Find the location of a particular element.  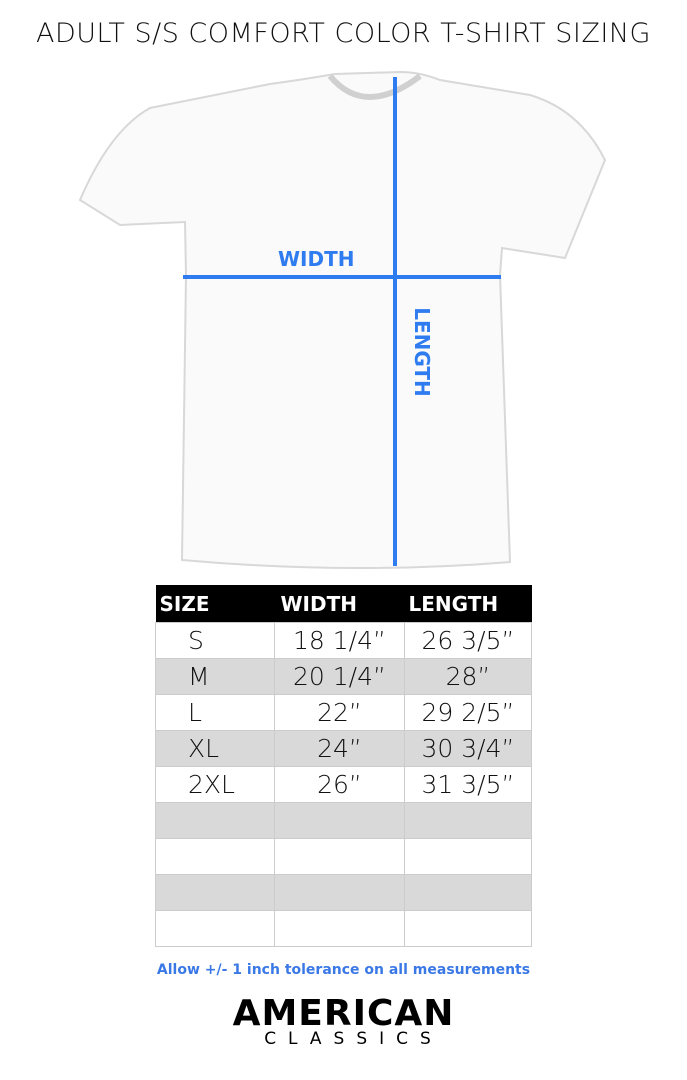

length-label: LENGTH is located at coordinates (422, 352).